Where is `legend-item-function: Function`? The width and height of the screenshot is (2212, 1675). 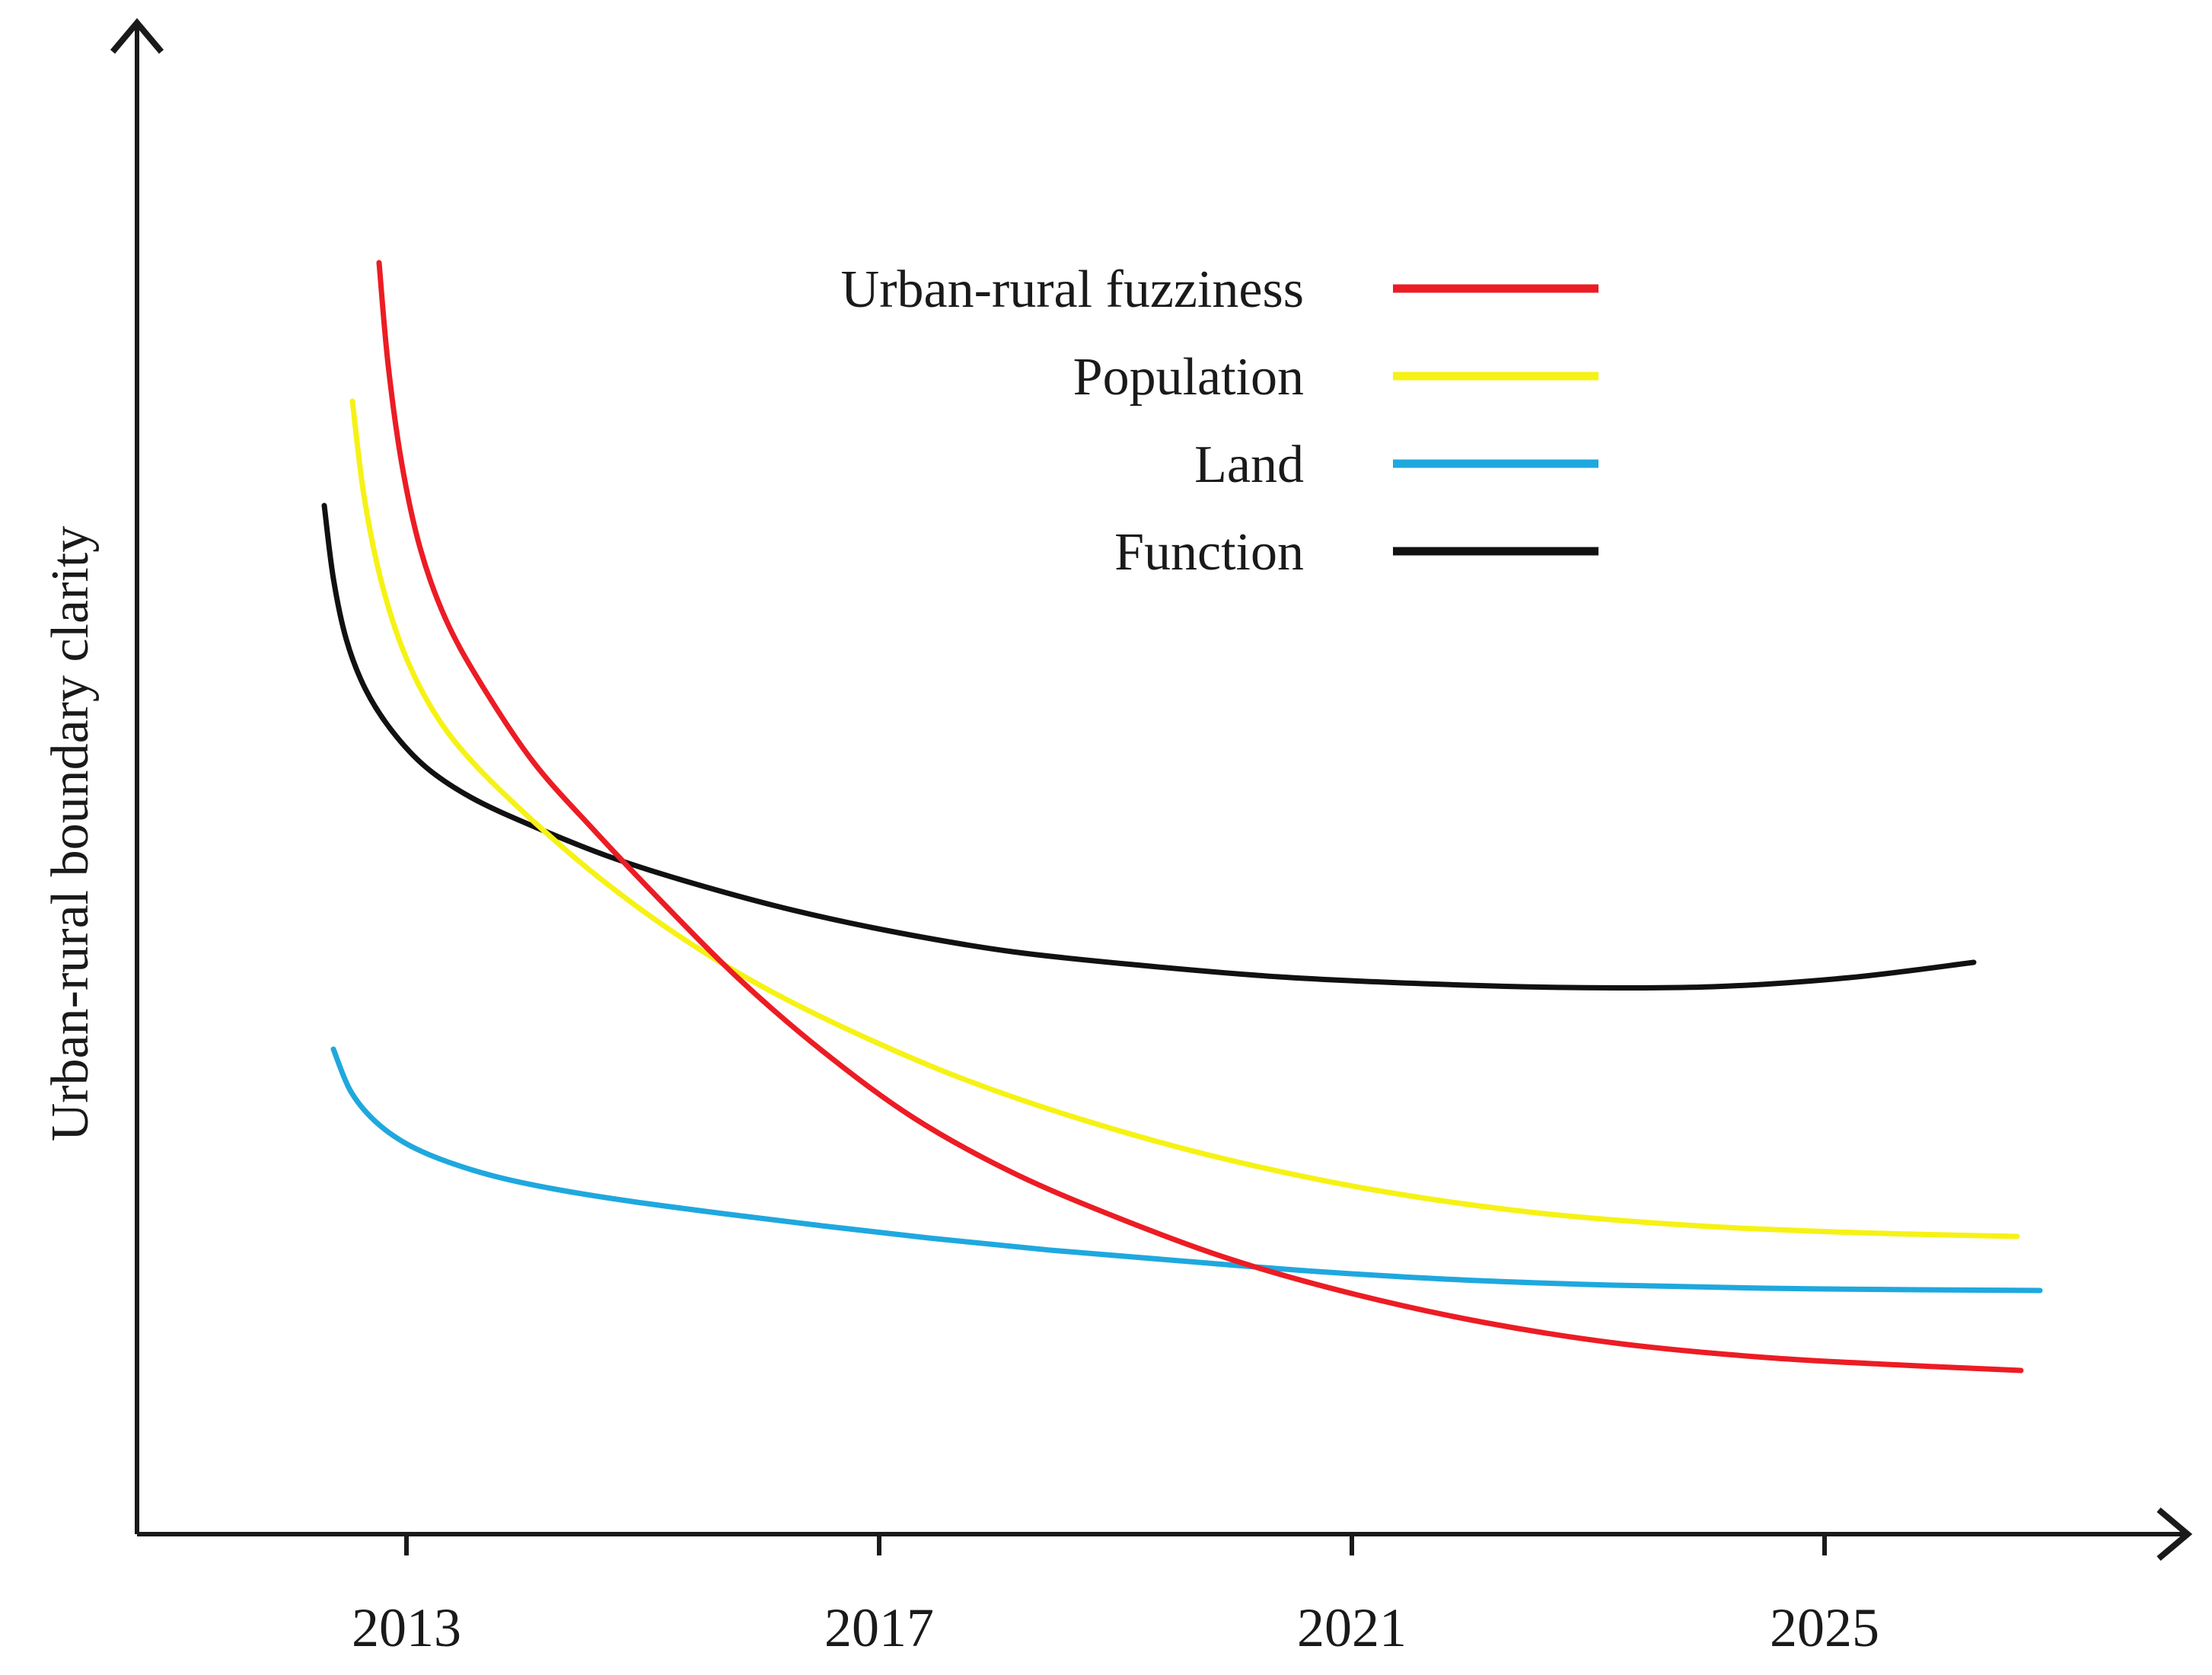
legend-item-function: Function is located at coordinates (1356, 552).